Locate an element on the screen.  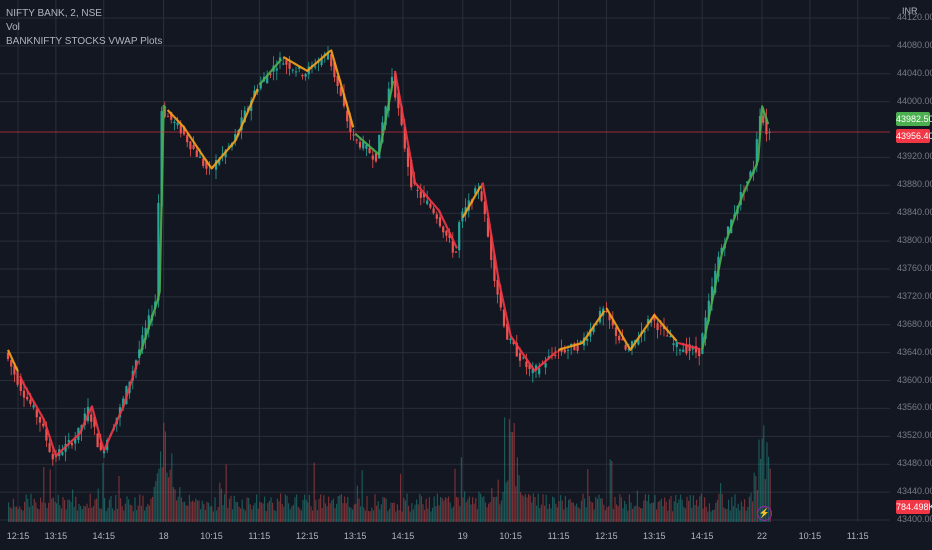
volume-tag: 784.498K is located at coordinates (914, 507).